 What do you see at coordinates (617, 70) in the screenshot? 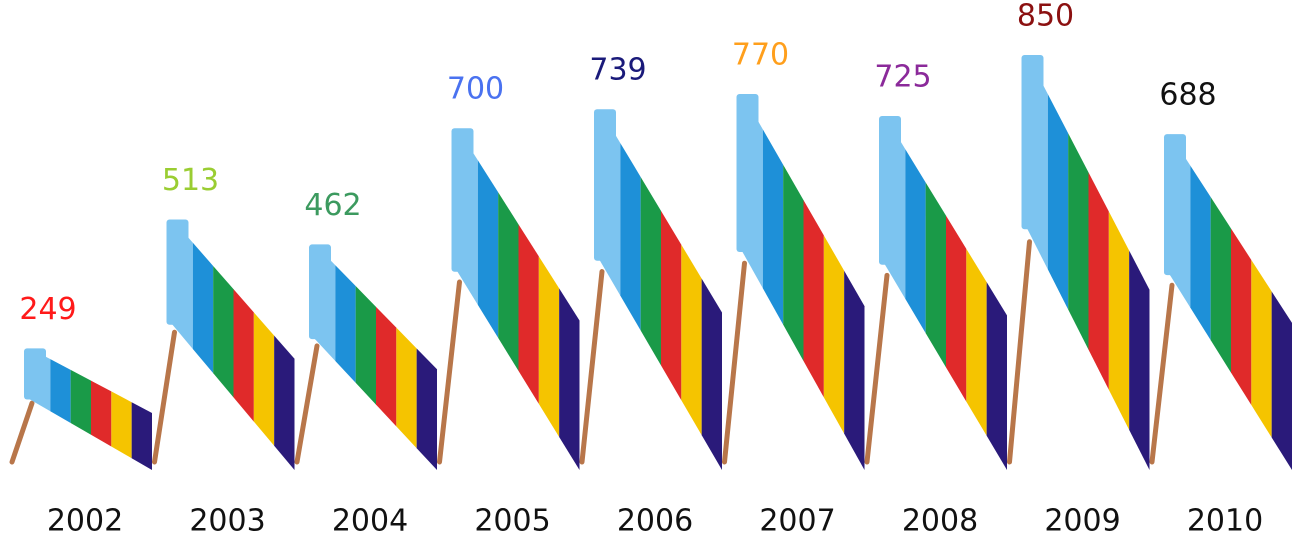
I see `value-label: 739` at bounding box center [617, 70].